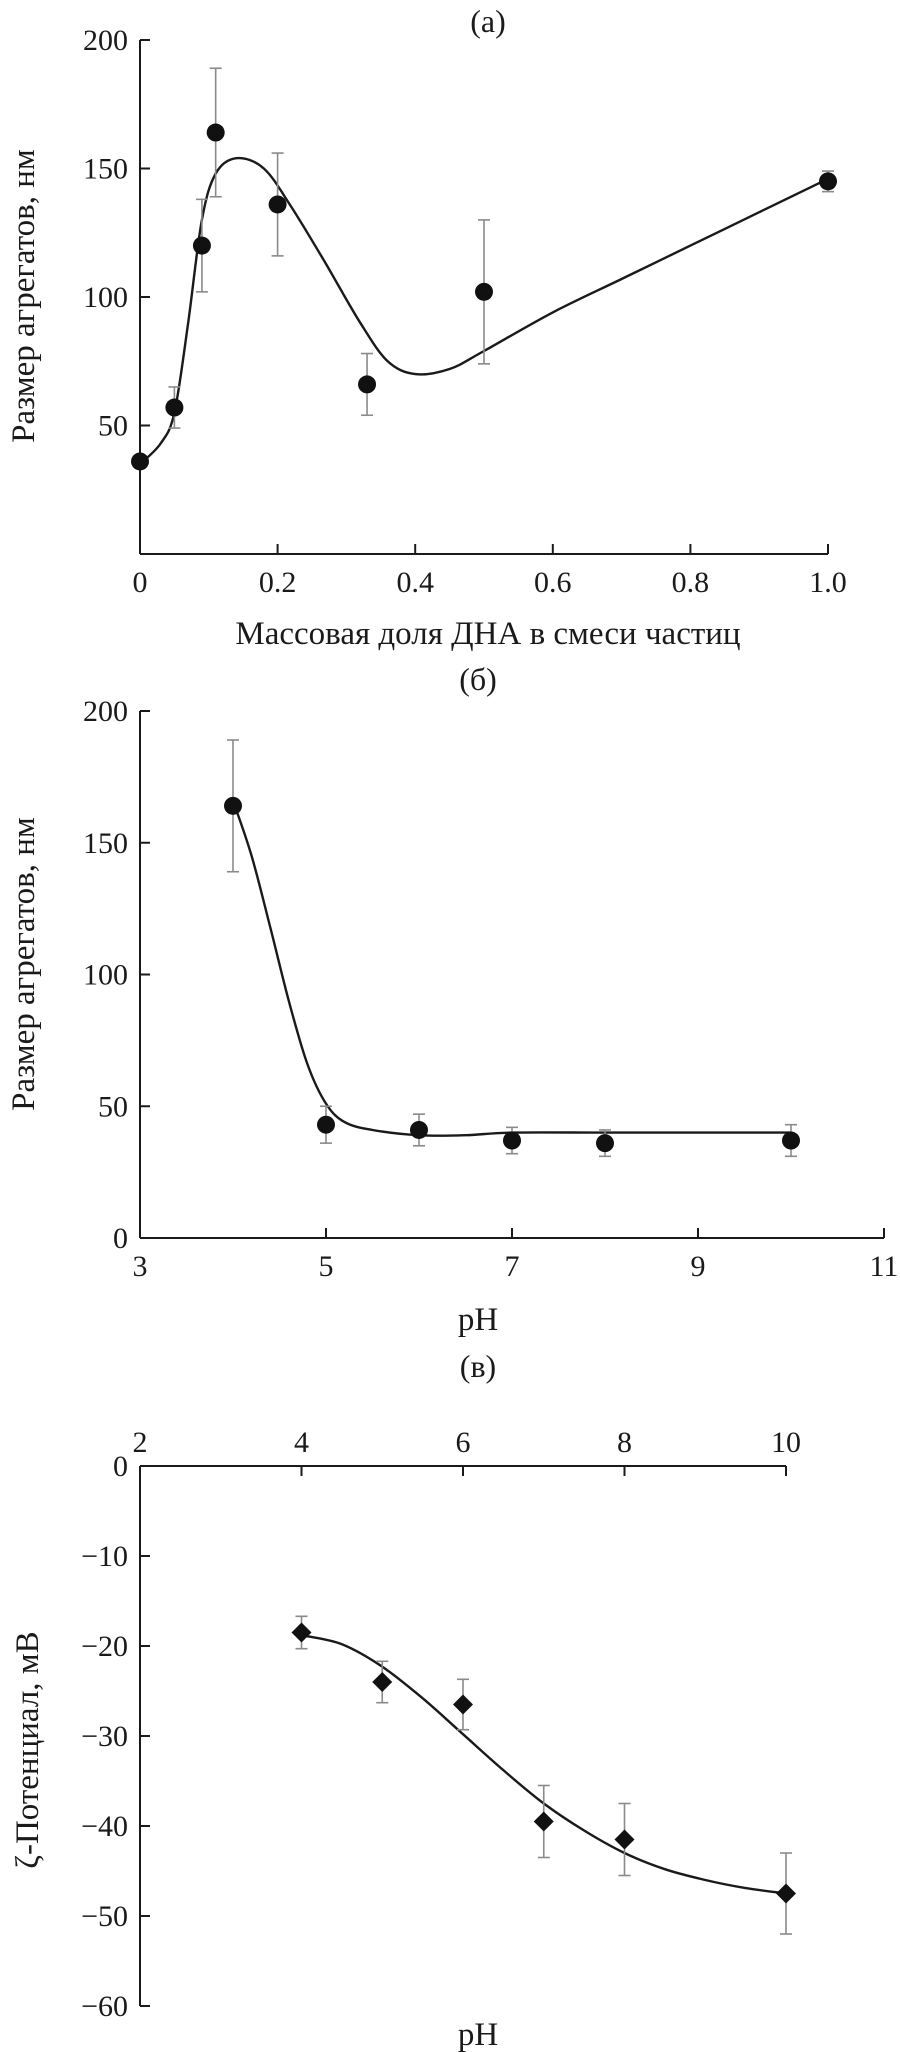  What do you see at coordinates (105, 169) in the screenshot?
I see `panel-a-y-tick-label: 150` at bounding box center [105, 169].